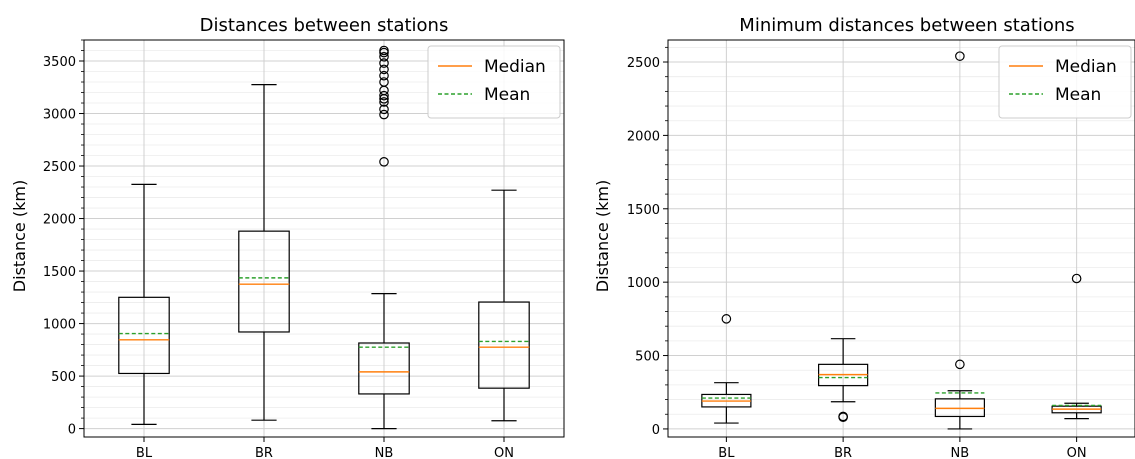 This screenshot has height=459, width=1135. I want to click on right-y-tick-label: 2500, so click(643, 63).